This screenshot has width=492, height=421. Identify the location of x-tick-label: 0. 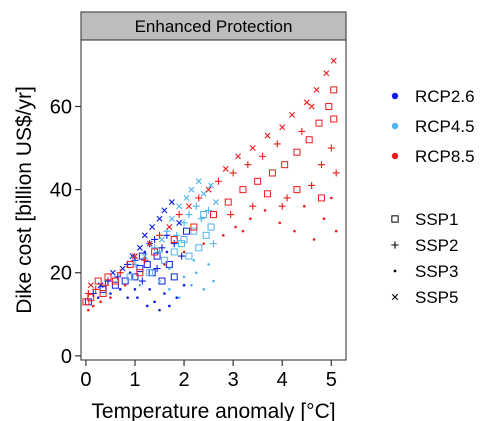
(85, 380).